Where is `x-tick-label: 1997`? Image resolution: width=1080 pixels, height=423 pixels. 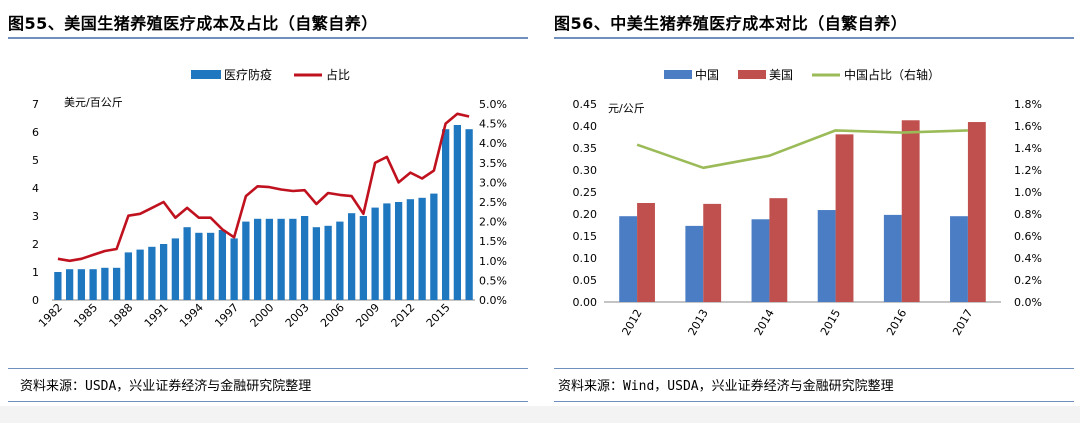 x-tick-label: 1997 is located at coordinates (226, 315).